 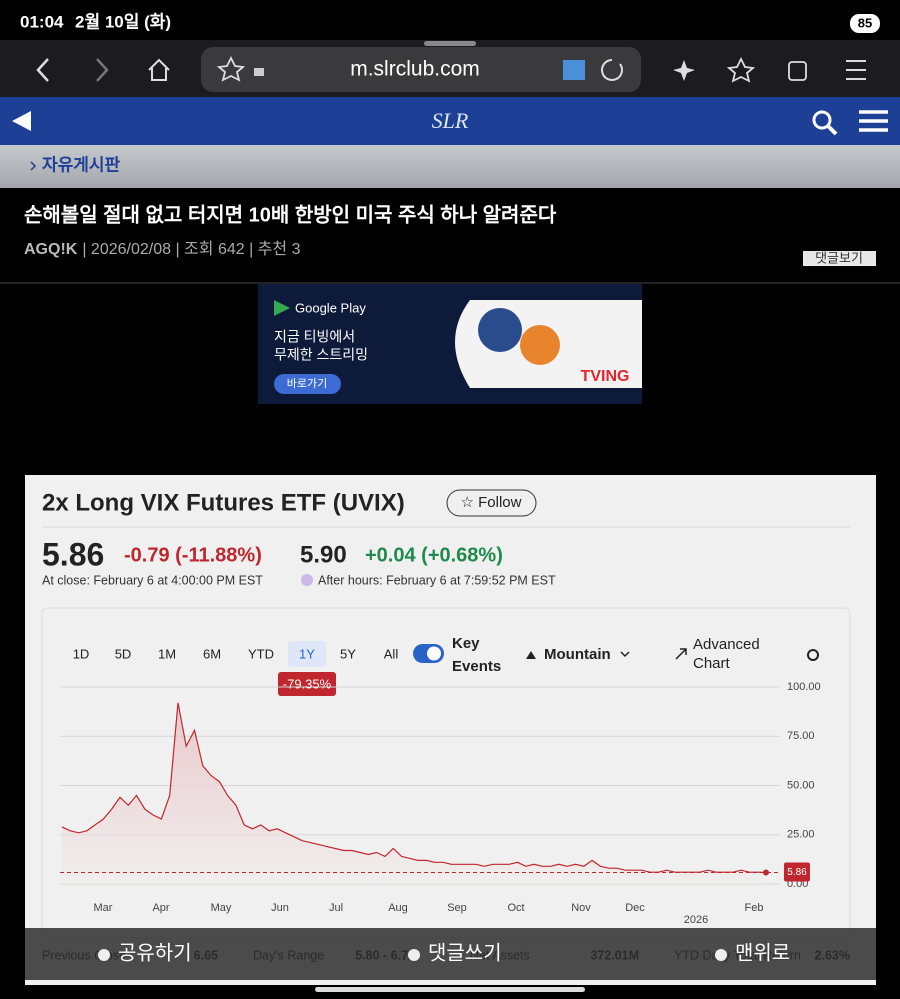 I want to click on battery-level: 85, so click(x=865, y=22).